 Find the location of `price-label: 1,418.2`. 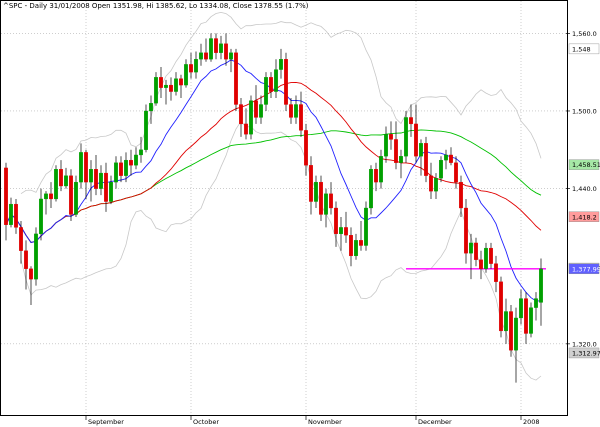

price-label: 1,418.2 is located at coordinates (584, 216).